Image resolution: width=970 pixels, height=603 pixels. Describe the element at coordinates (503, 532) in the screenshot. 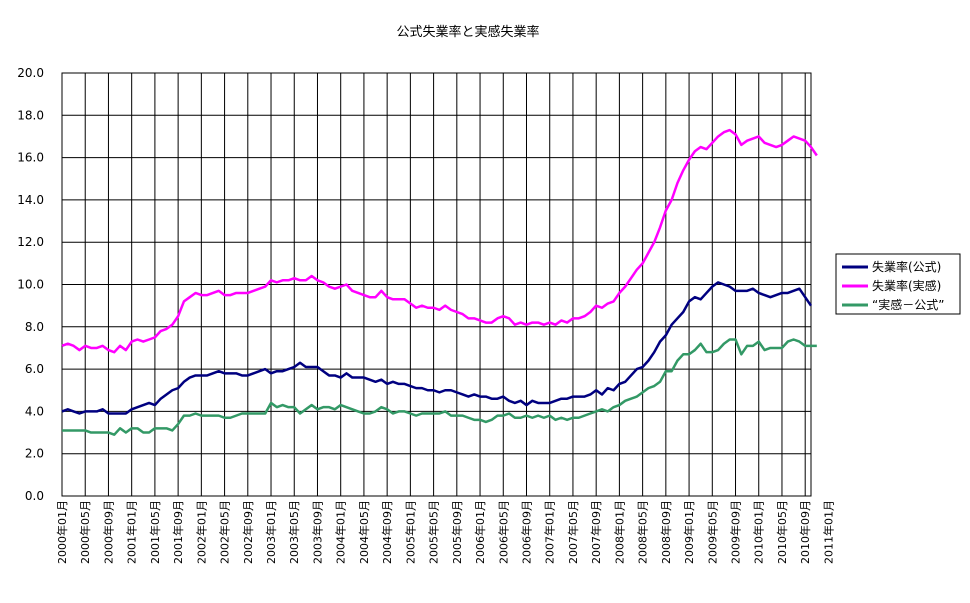

I see `x-tick-label: 2006年05月` at that location.